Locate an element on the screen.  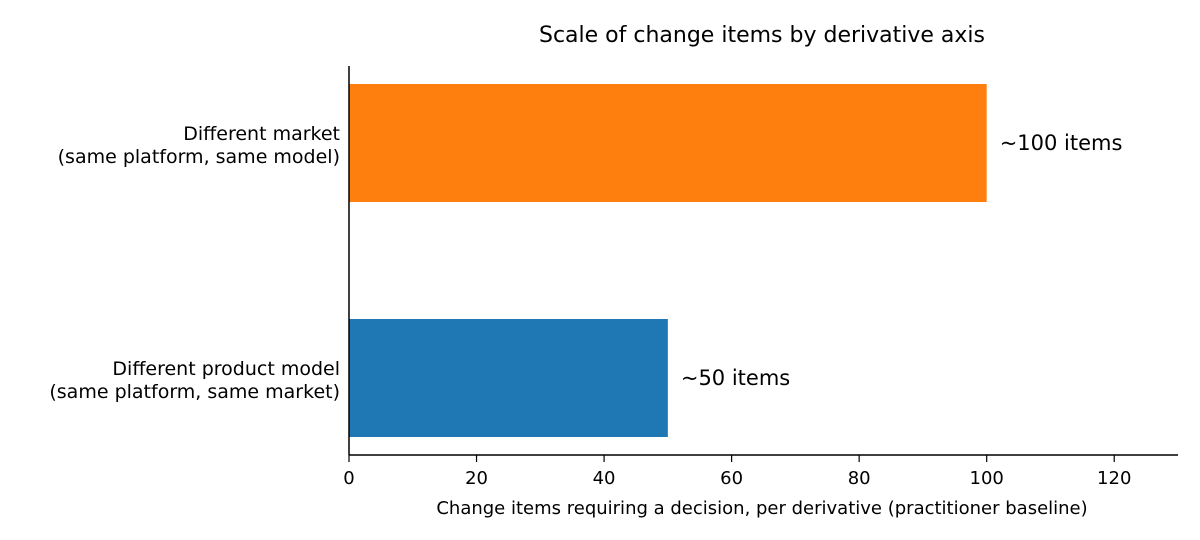
category-label-1-line-0: Different market is located at coordinates (261, 134).